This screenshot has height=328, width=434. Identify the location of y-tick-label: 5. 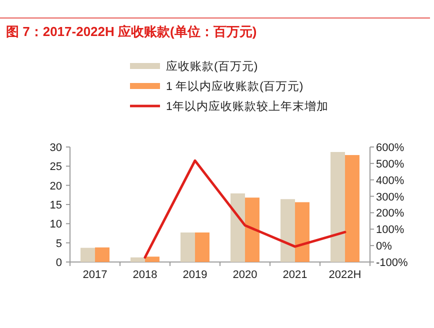
(59, 244).